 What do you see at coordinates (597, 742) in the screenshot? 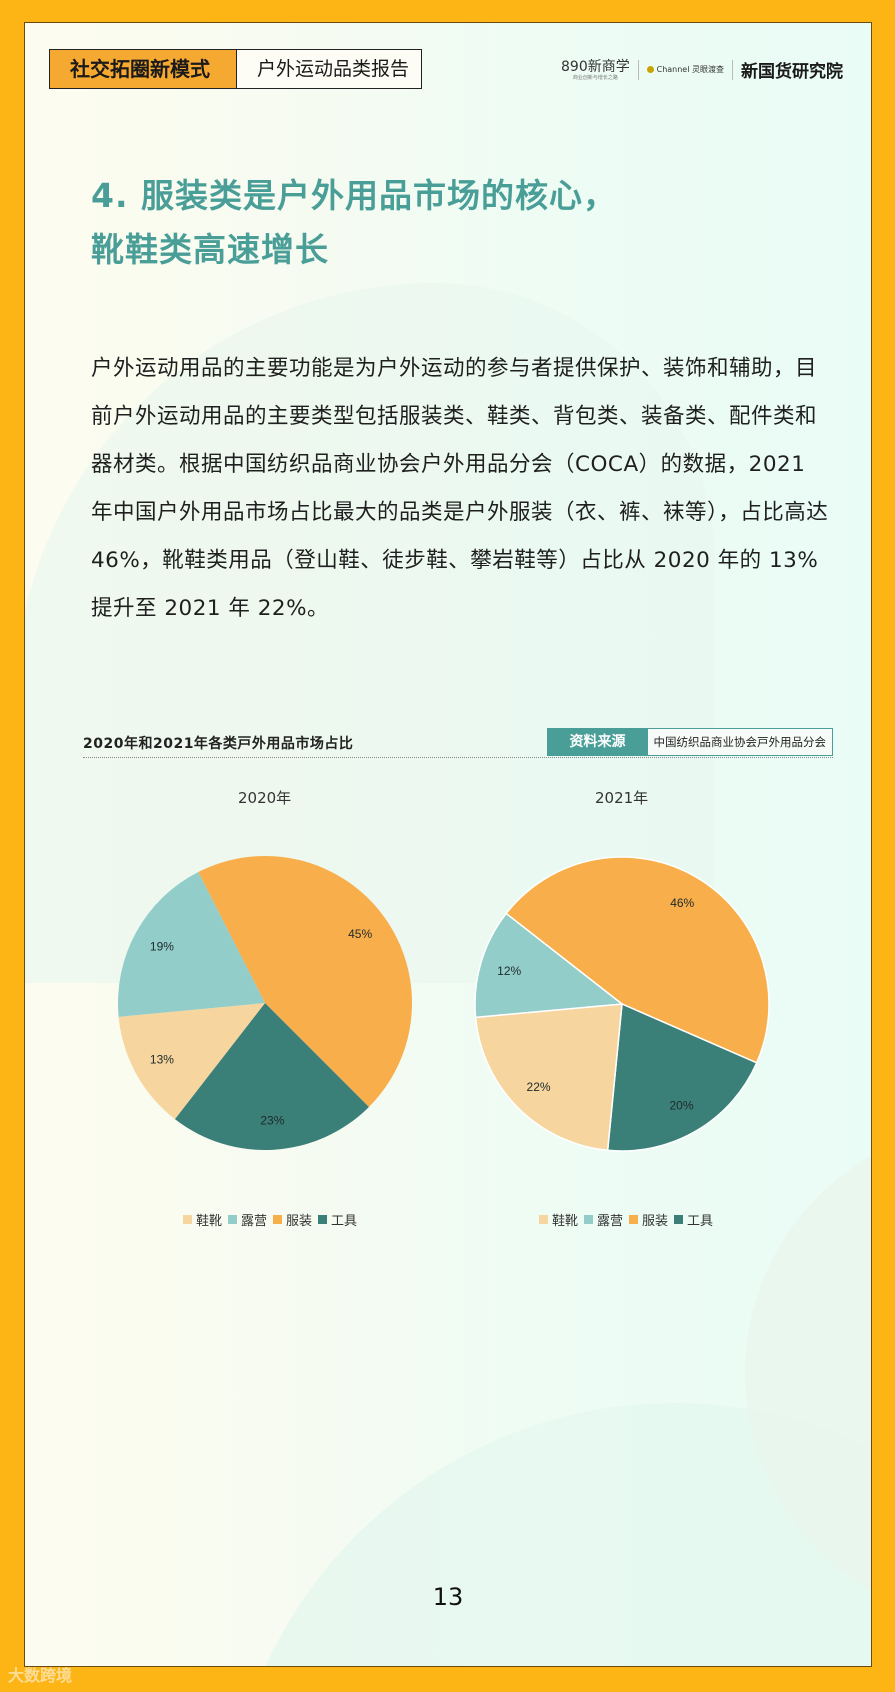
I see `source-label: 资料来源` at bounding box center [597, 742].